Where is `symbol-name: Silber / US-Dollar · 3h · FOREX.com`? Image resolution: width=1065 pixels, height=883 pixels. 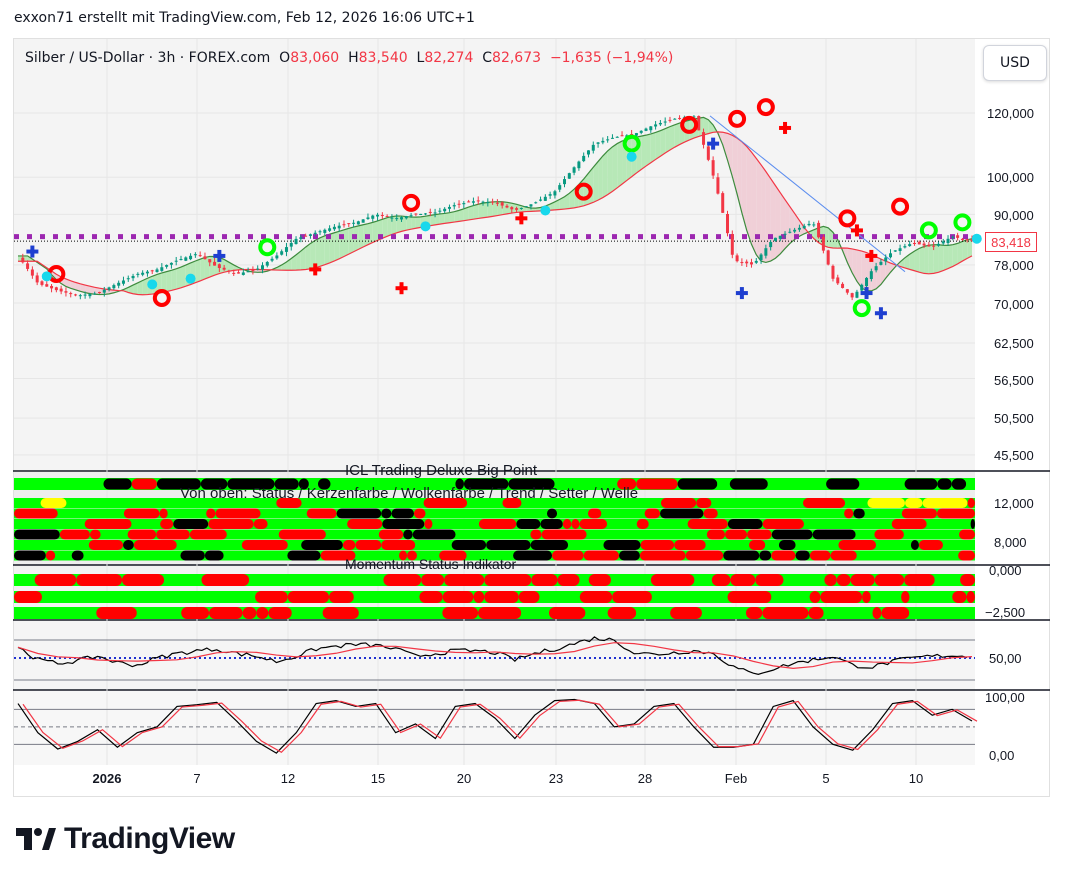
symbol-name: Silber / US-Dollar · 3h · FOREX.com is located at coordinates (148, 58).